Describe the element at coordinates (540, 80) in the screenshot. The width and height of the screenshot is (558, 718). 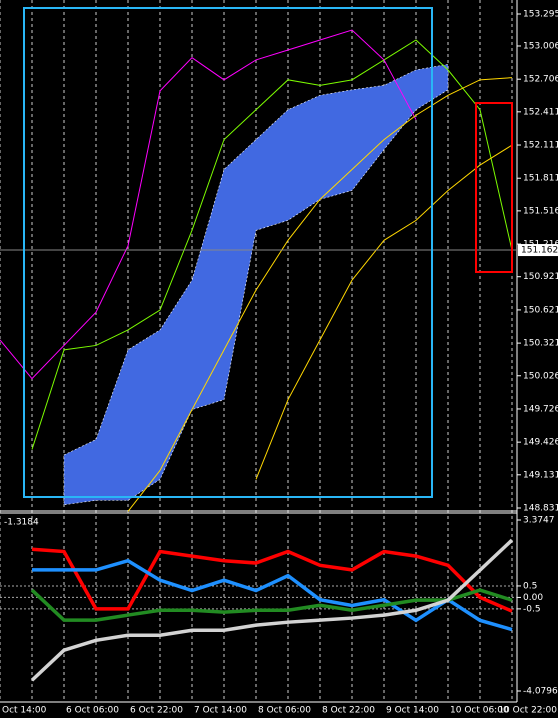
I see `y-tick-label: 152.706` at that location.